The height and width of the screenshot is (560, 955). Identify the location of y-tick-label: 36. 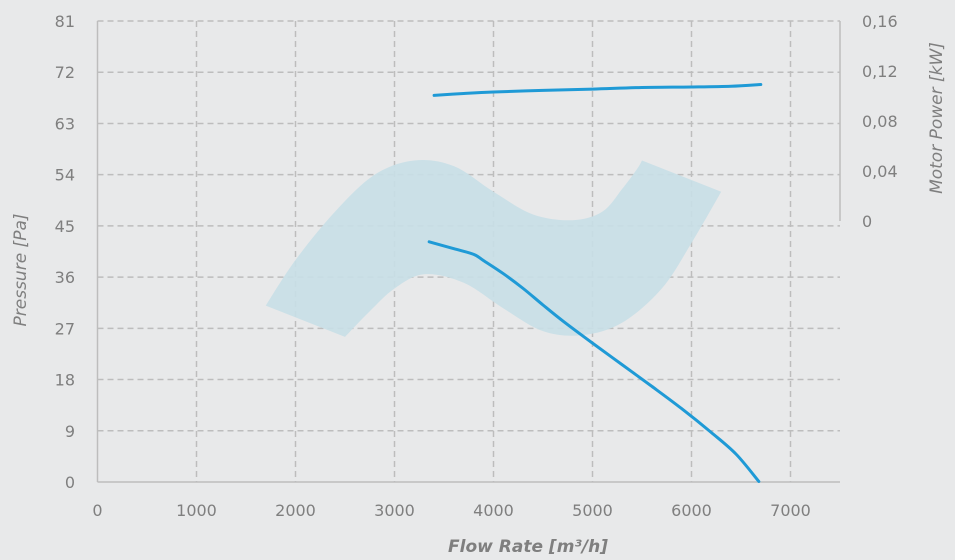
(65, 277).